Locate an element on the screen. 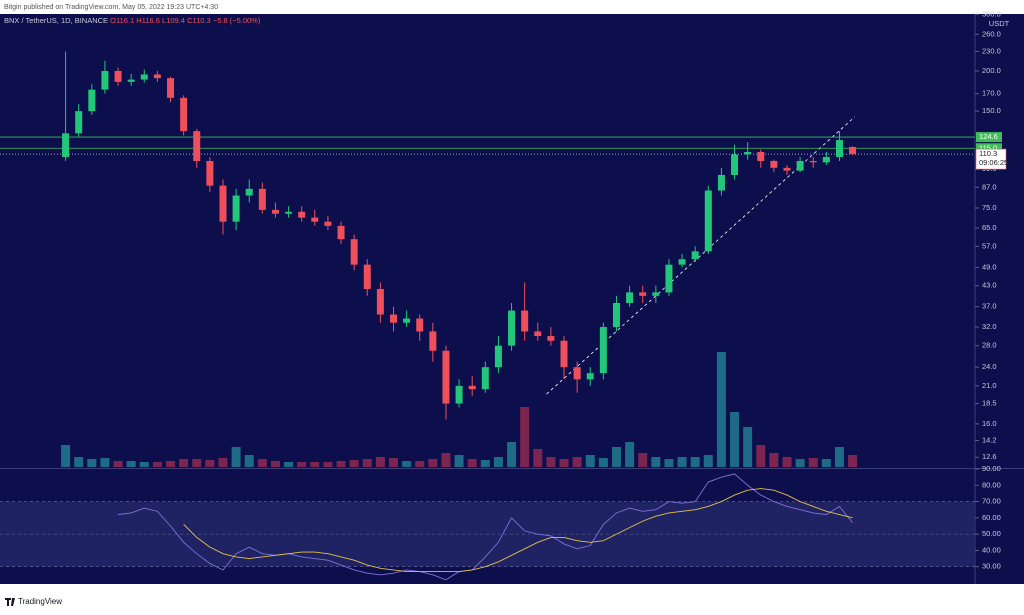 This screenshot has height=615, width=1024. footer-background is located at coordinates (512, 597).